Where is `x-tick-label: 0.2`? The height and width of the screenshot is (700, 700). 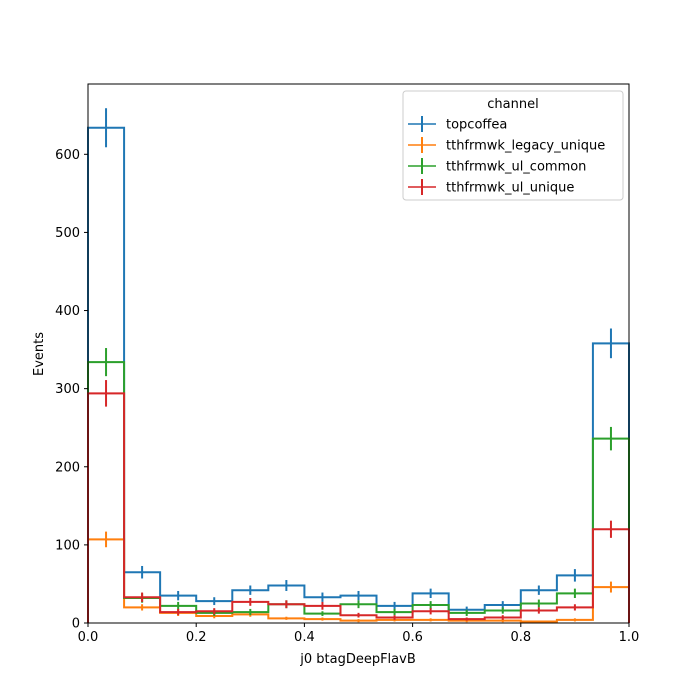
x-tick-label: 0.2 is located at coordinates (196, 637).